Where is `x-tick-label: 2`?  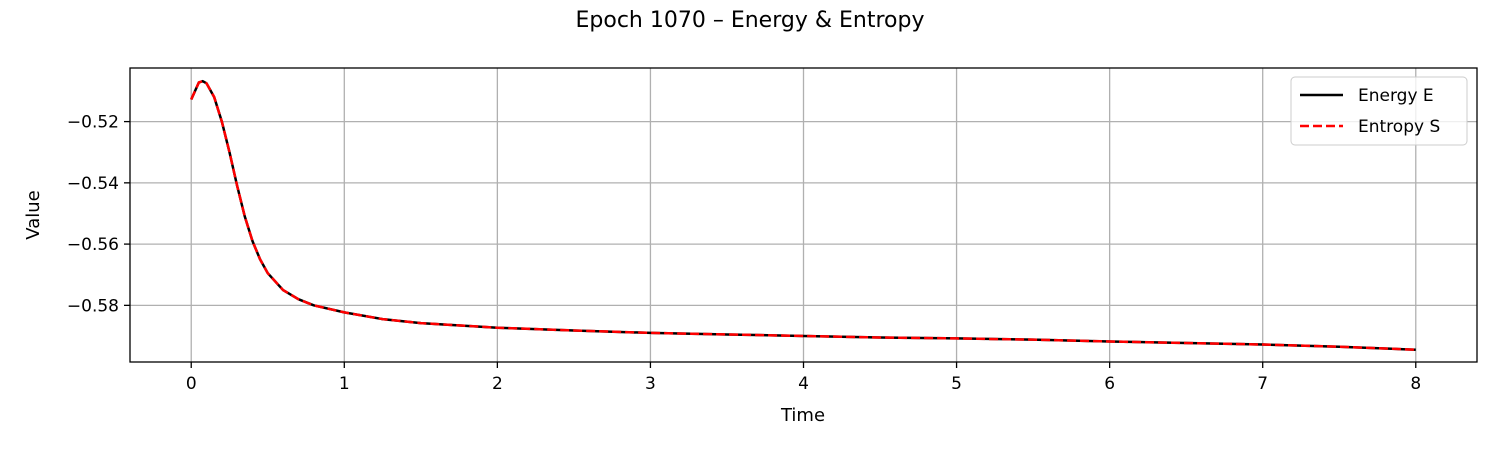
x-tick-label: 2 is located at coordinates (497, 384).